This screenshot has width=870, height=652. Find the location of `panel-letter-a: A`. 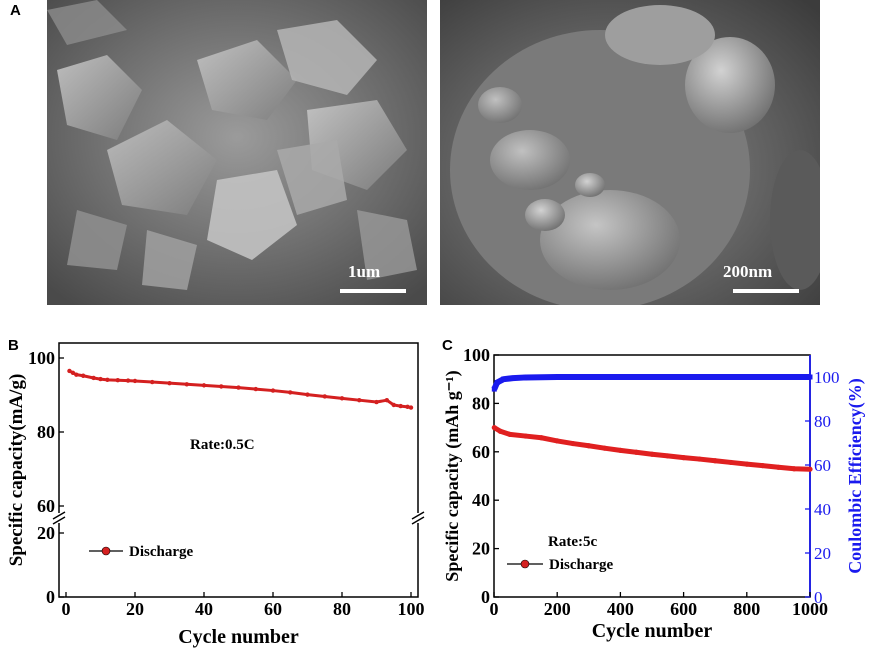

panel-letter-a: A is located at coordinates (15, 10).